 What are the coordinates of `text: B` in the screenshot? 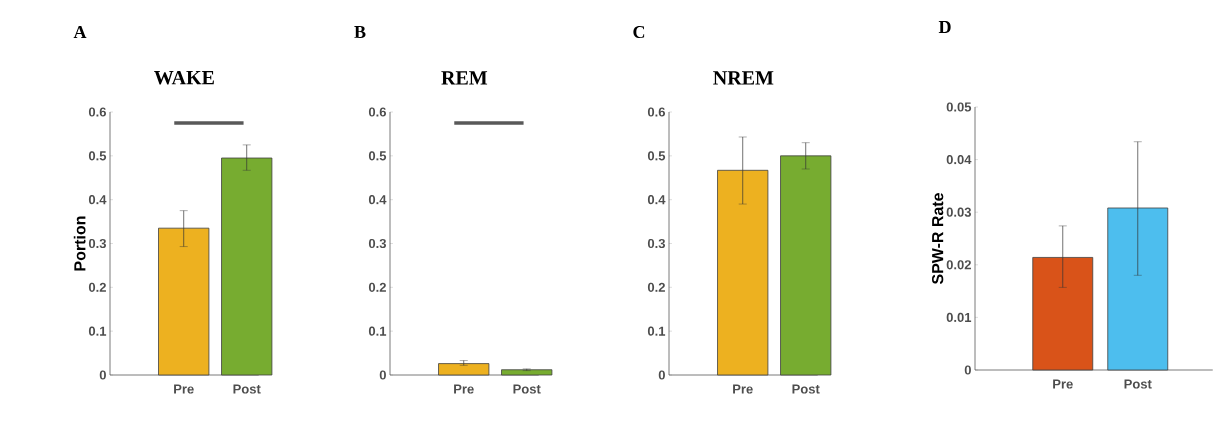 It's located at (360, 32).